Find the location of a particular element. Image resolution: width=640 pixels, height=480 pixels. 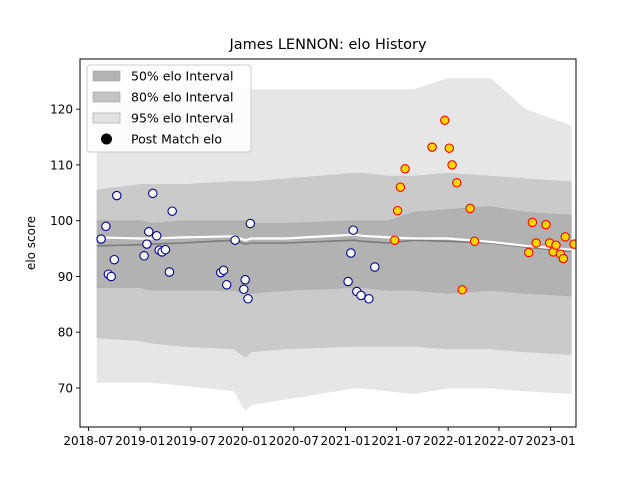

x-tick-label: 2019-01 is located at coordinates (140, 441).